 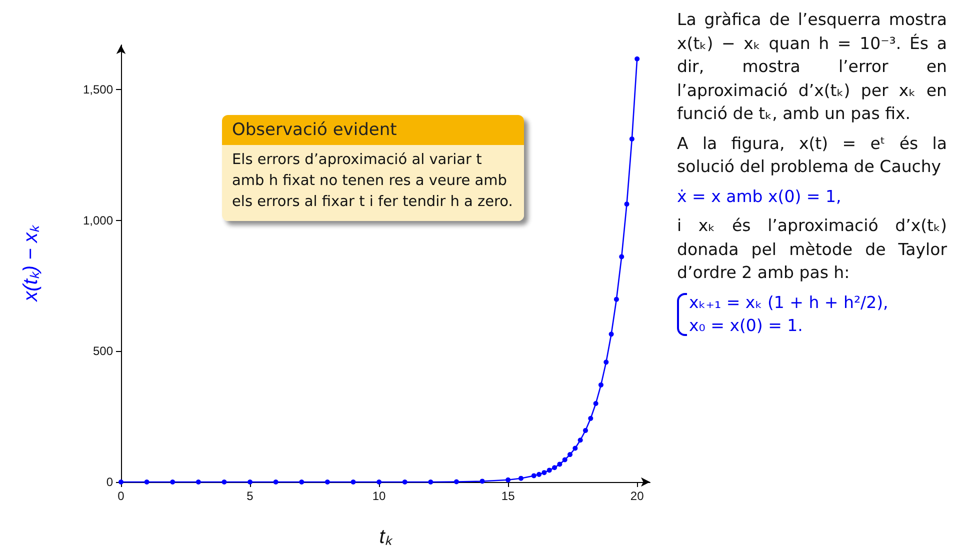 What do you see at coordinates (508, 496) in the screenshot?
I see `x-tick-label: 15` at bounding box center [508, 496].